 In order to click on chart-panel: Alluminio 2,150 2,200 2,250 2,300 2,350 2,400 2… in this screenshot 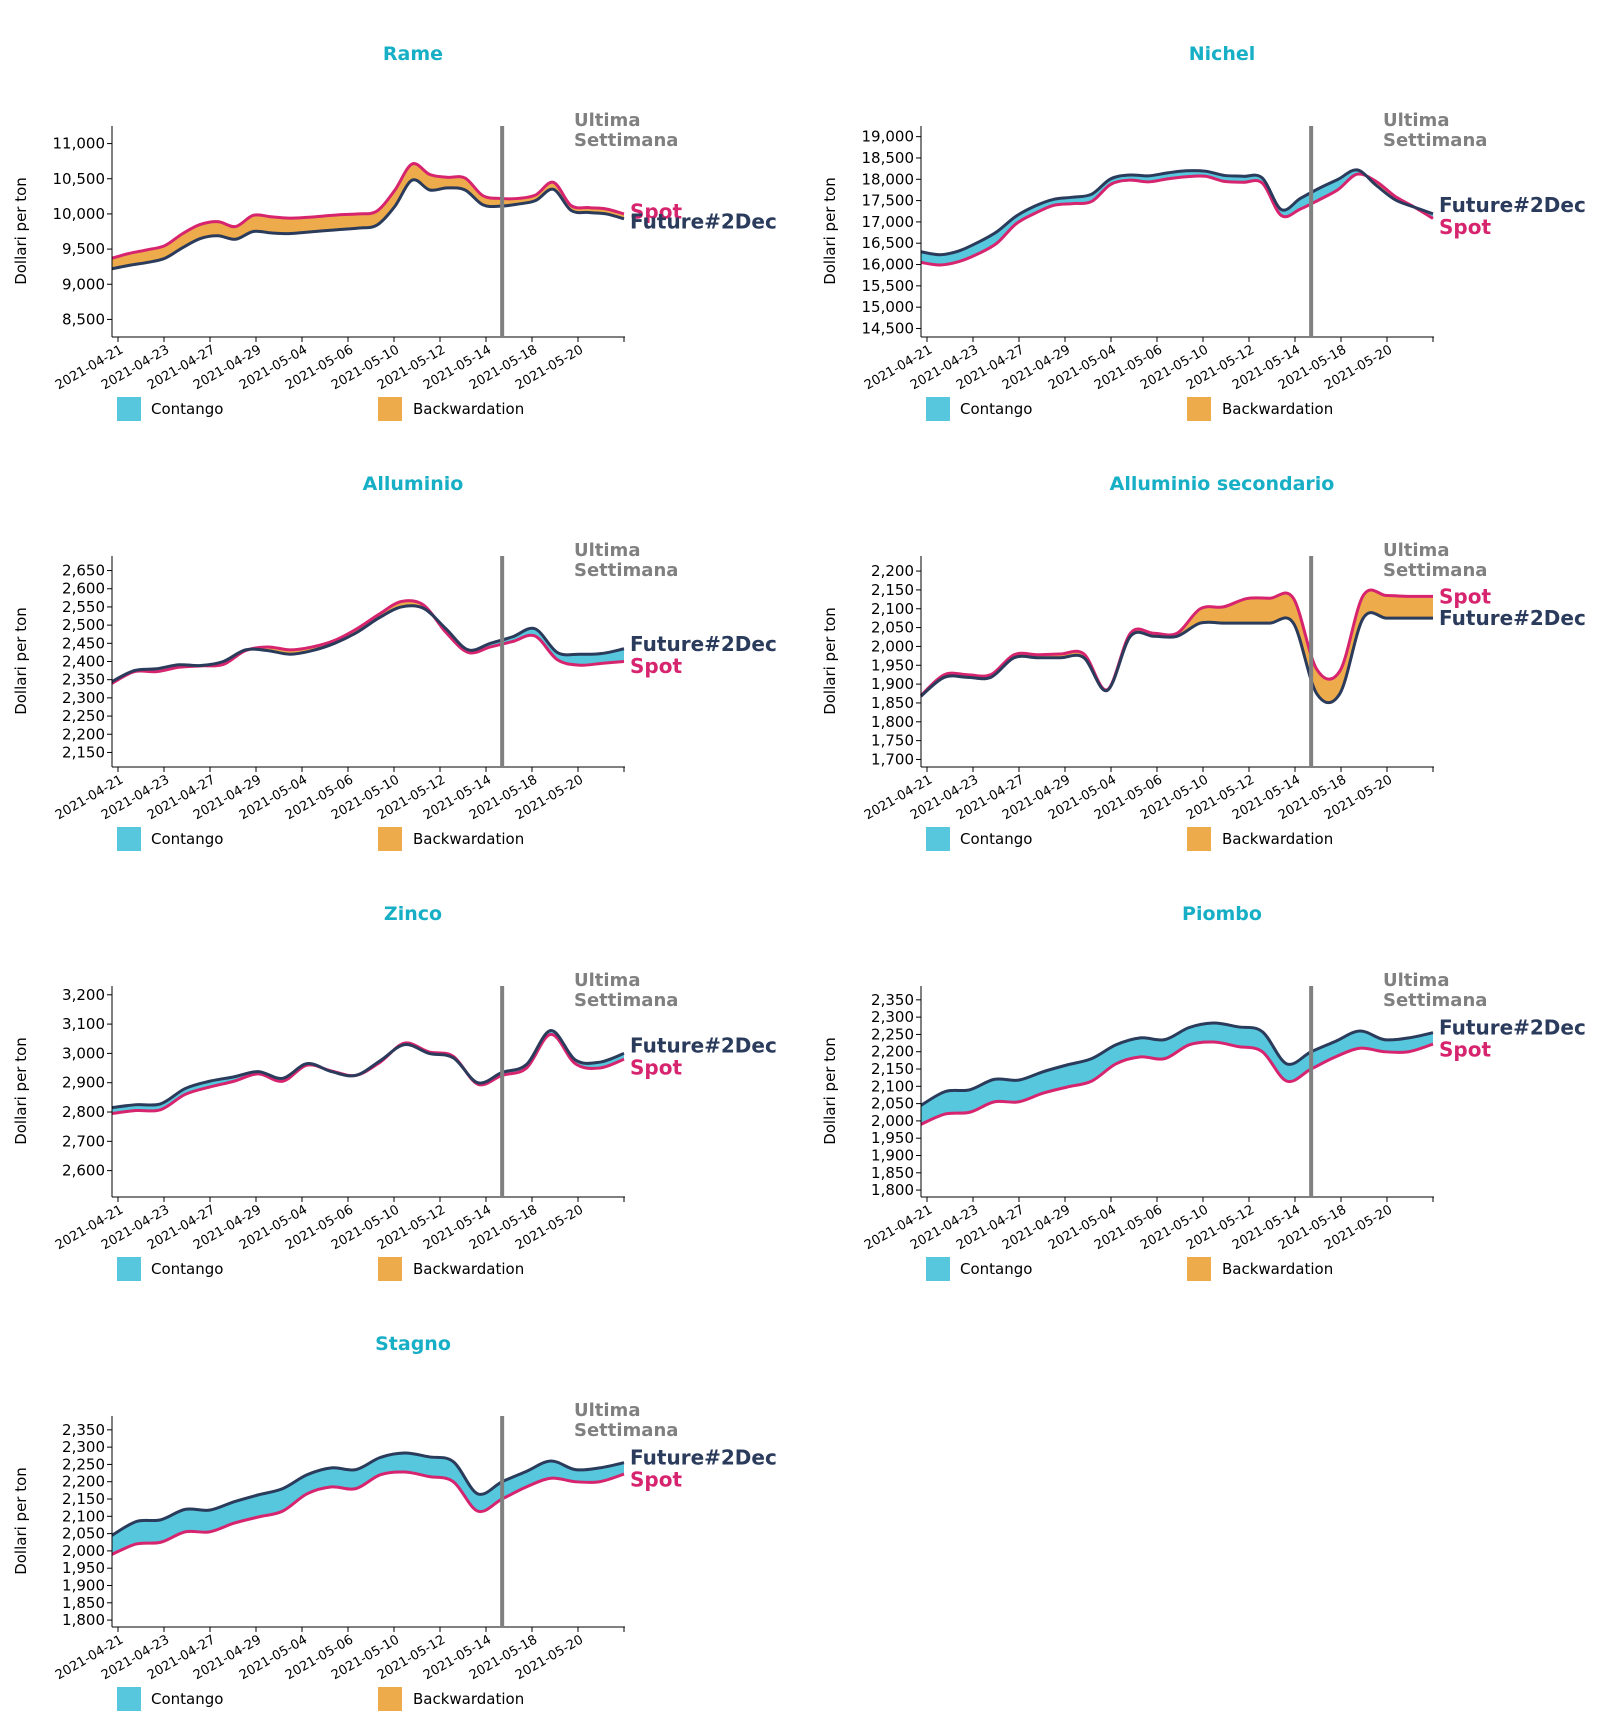, I will do `click(404, 645)`.